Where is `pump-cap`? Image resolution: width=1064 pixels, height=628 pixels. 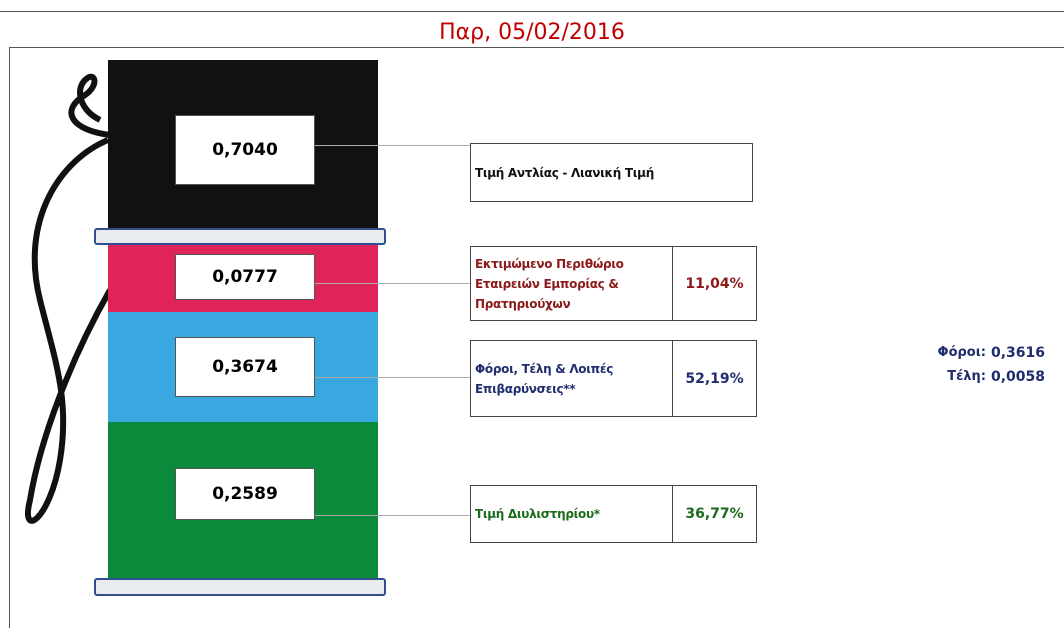 pump-cap is located at coordinates (240, 236).